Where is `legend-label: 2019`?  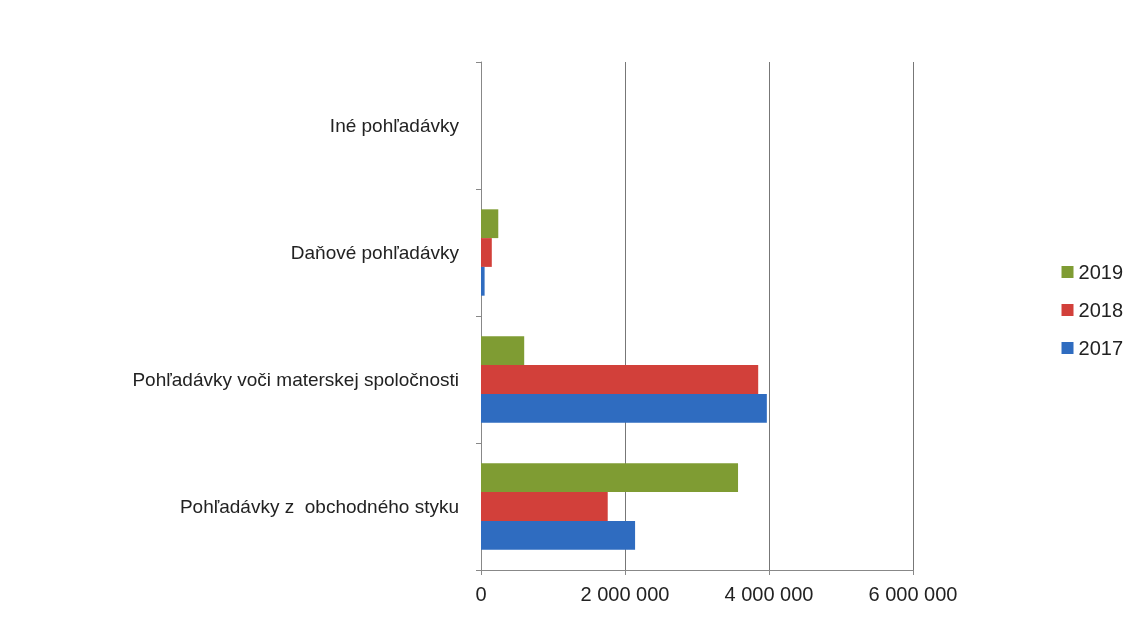 legend-label: 2019 is located at coordinates (1101, 272).